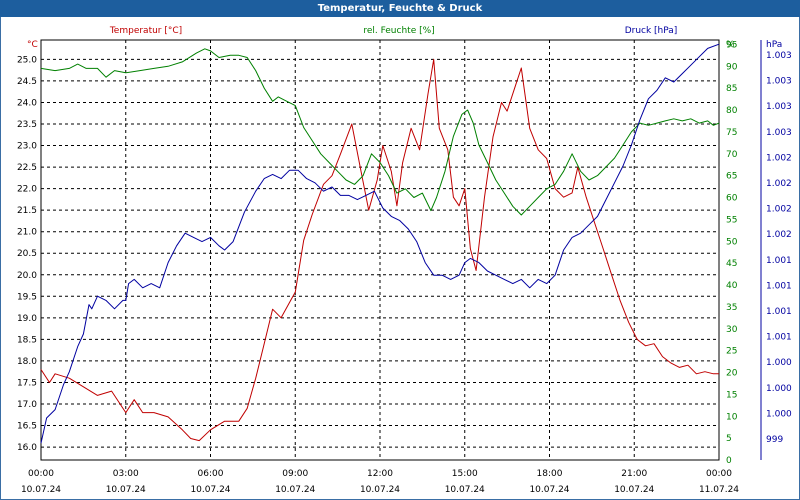 The height and width of the screenshot is (500, 800). Describe the element at coordinates (27, 190) in the screenshot. I see `temperature-tick-label: 22.0` at that location.